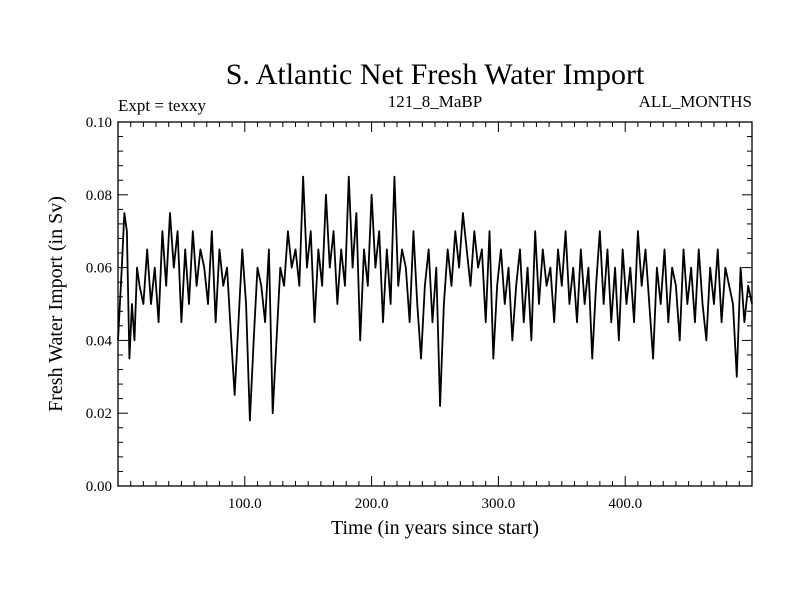 Image resolution: width=800 pixels, height=600 pixels. What do you see at coordinates (99, 269) in the screenshot?
I see `y-tick-label: 0.06` at bounding box center [99, 269].